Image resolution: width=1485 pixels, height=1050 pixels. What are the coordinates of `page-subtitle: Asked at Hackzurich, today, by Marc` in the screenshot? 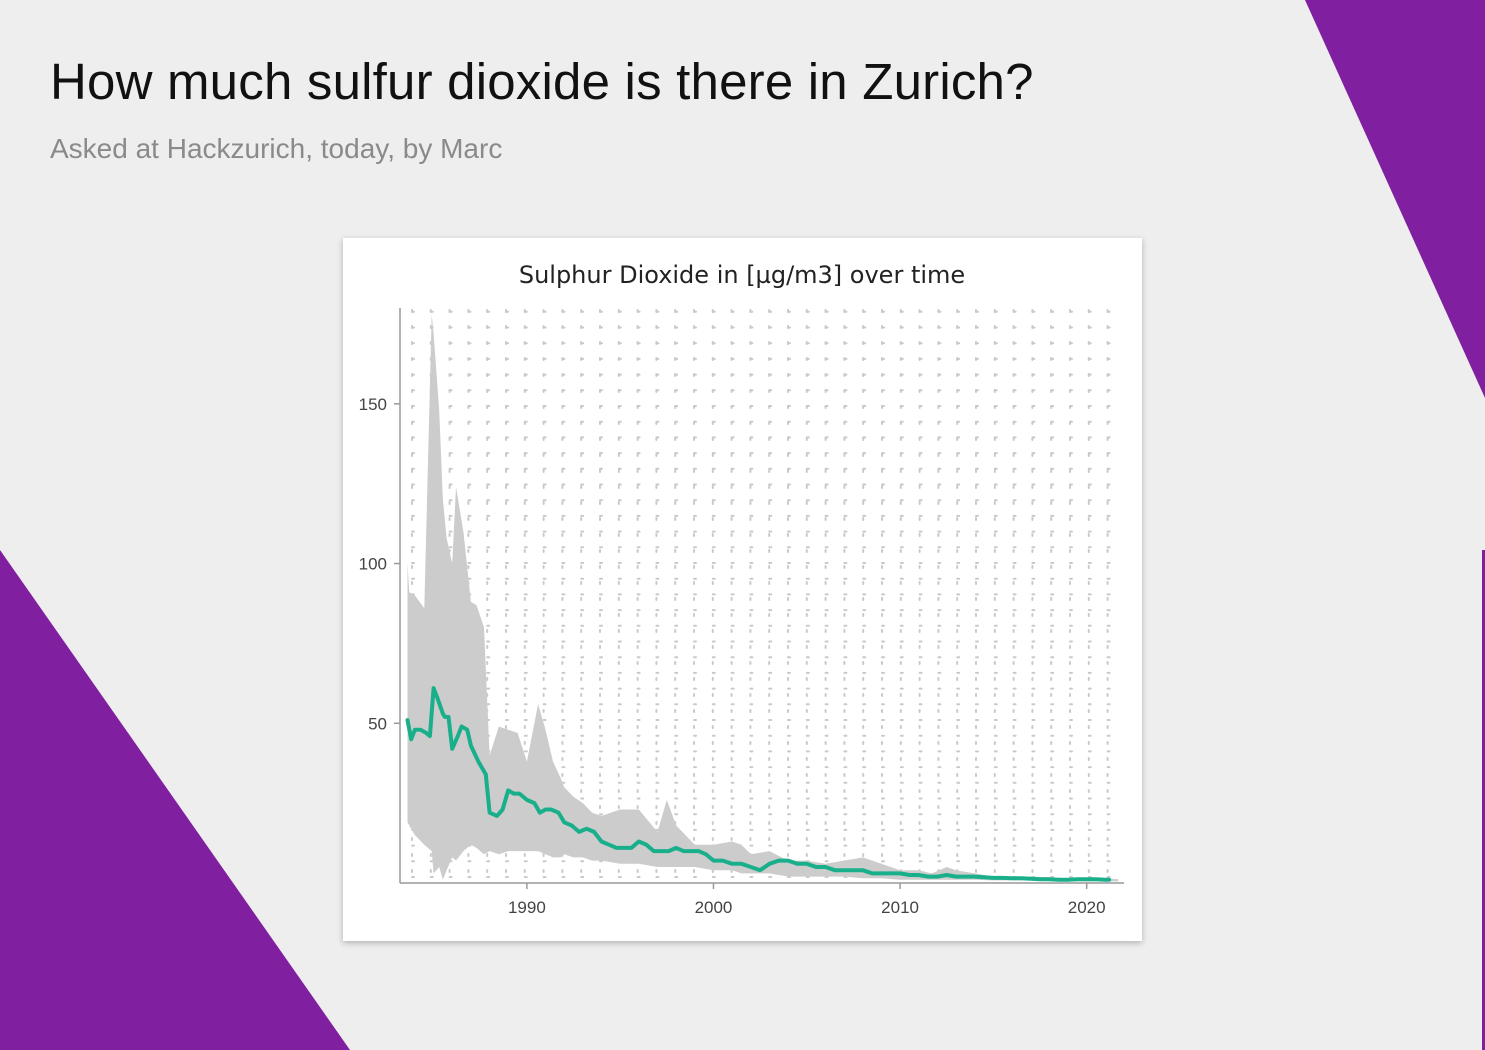 It's located at (276, 148).